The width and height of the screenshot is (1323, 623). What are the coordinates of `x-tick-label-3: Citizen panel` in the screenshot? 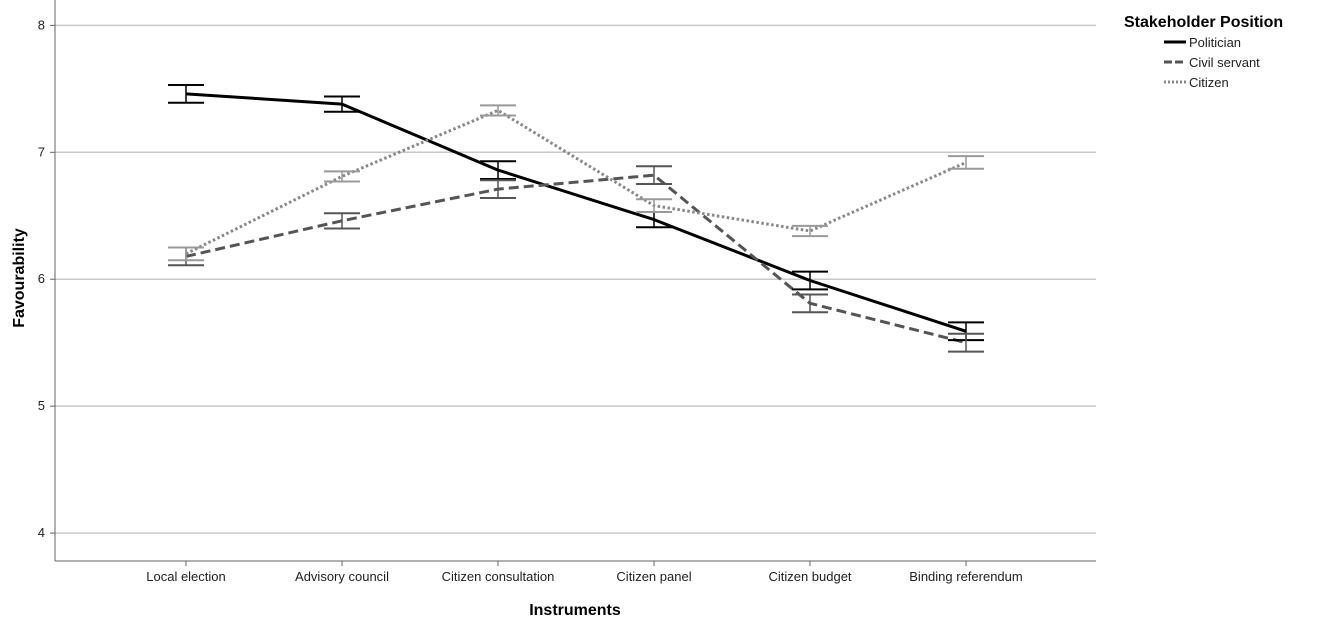 It's located at (653, 576).